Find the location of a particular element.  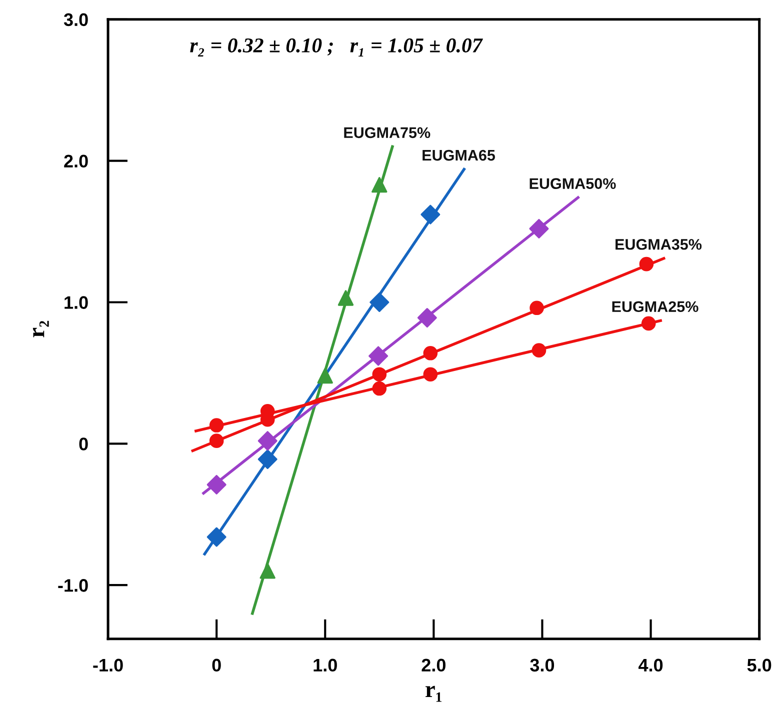

y-axis-title: r₂ is located at coordinates (40, 329).